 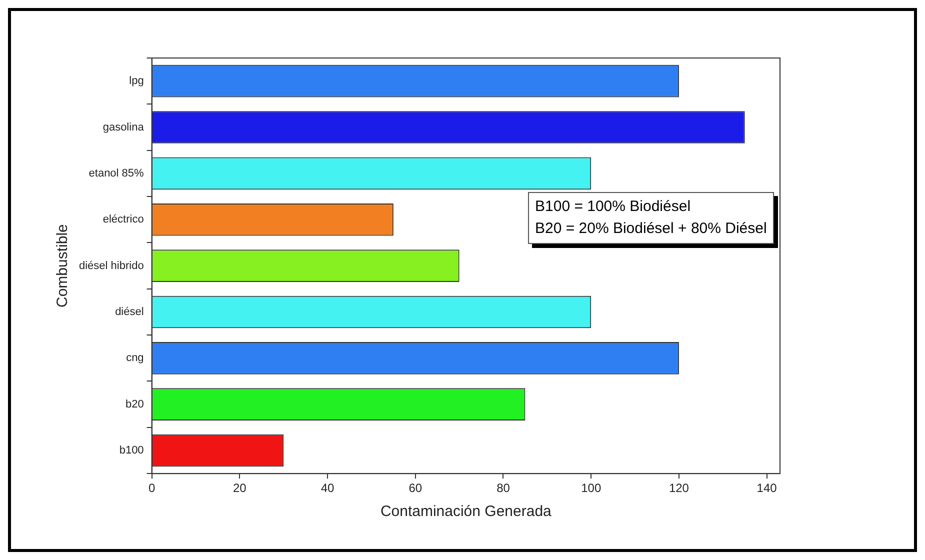 I want to click on x-tick-label: 60, so click(x=415, y=488).